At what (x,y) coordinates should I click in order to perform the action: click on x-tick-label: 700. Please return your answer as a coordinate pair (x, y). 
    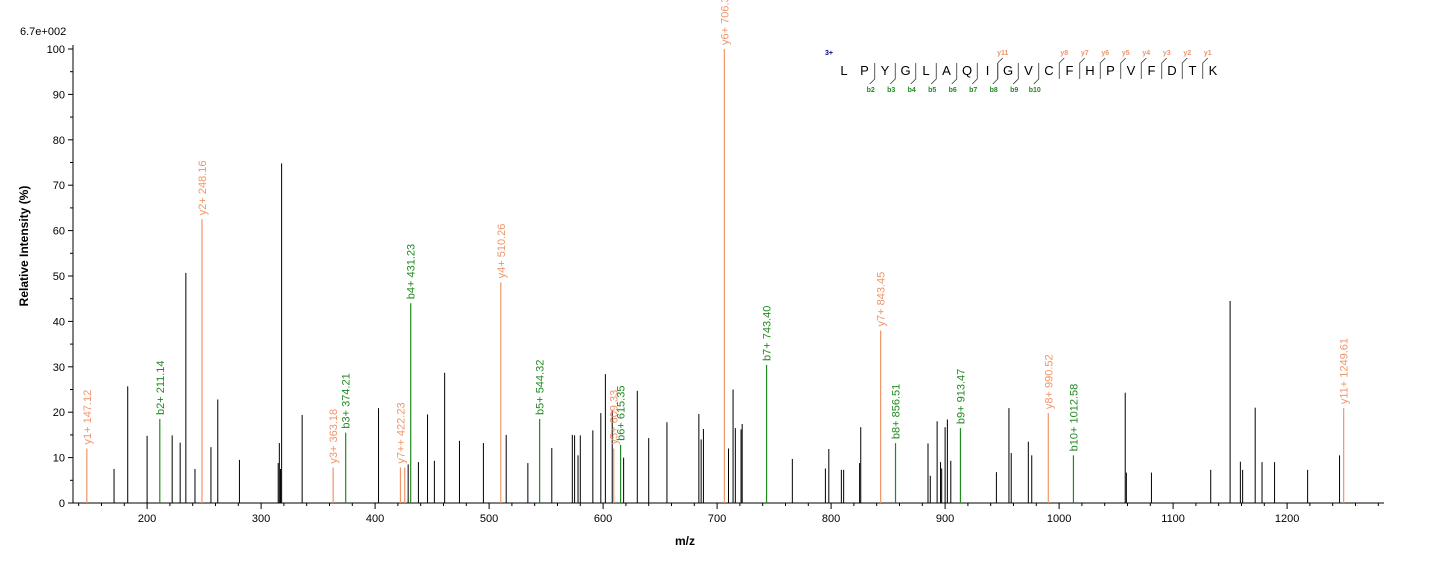
    Looking at the image, I should click on (717, 519).